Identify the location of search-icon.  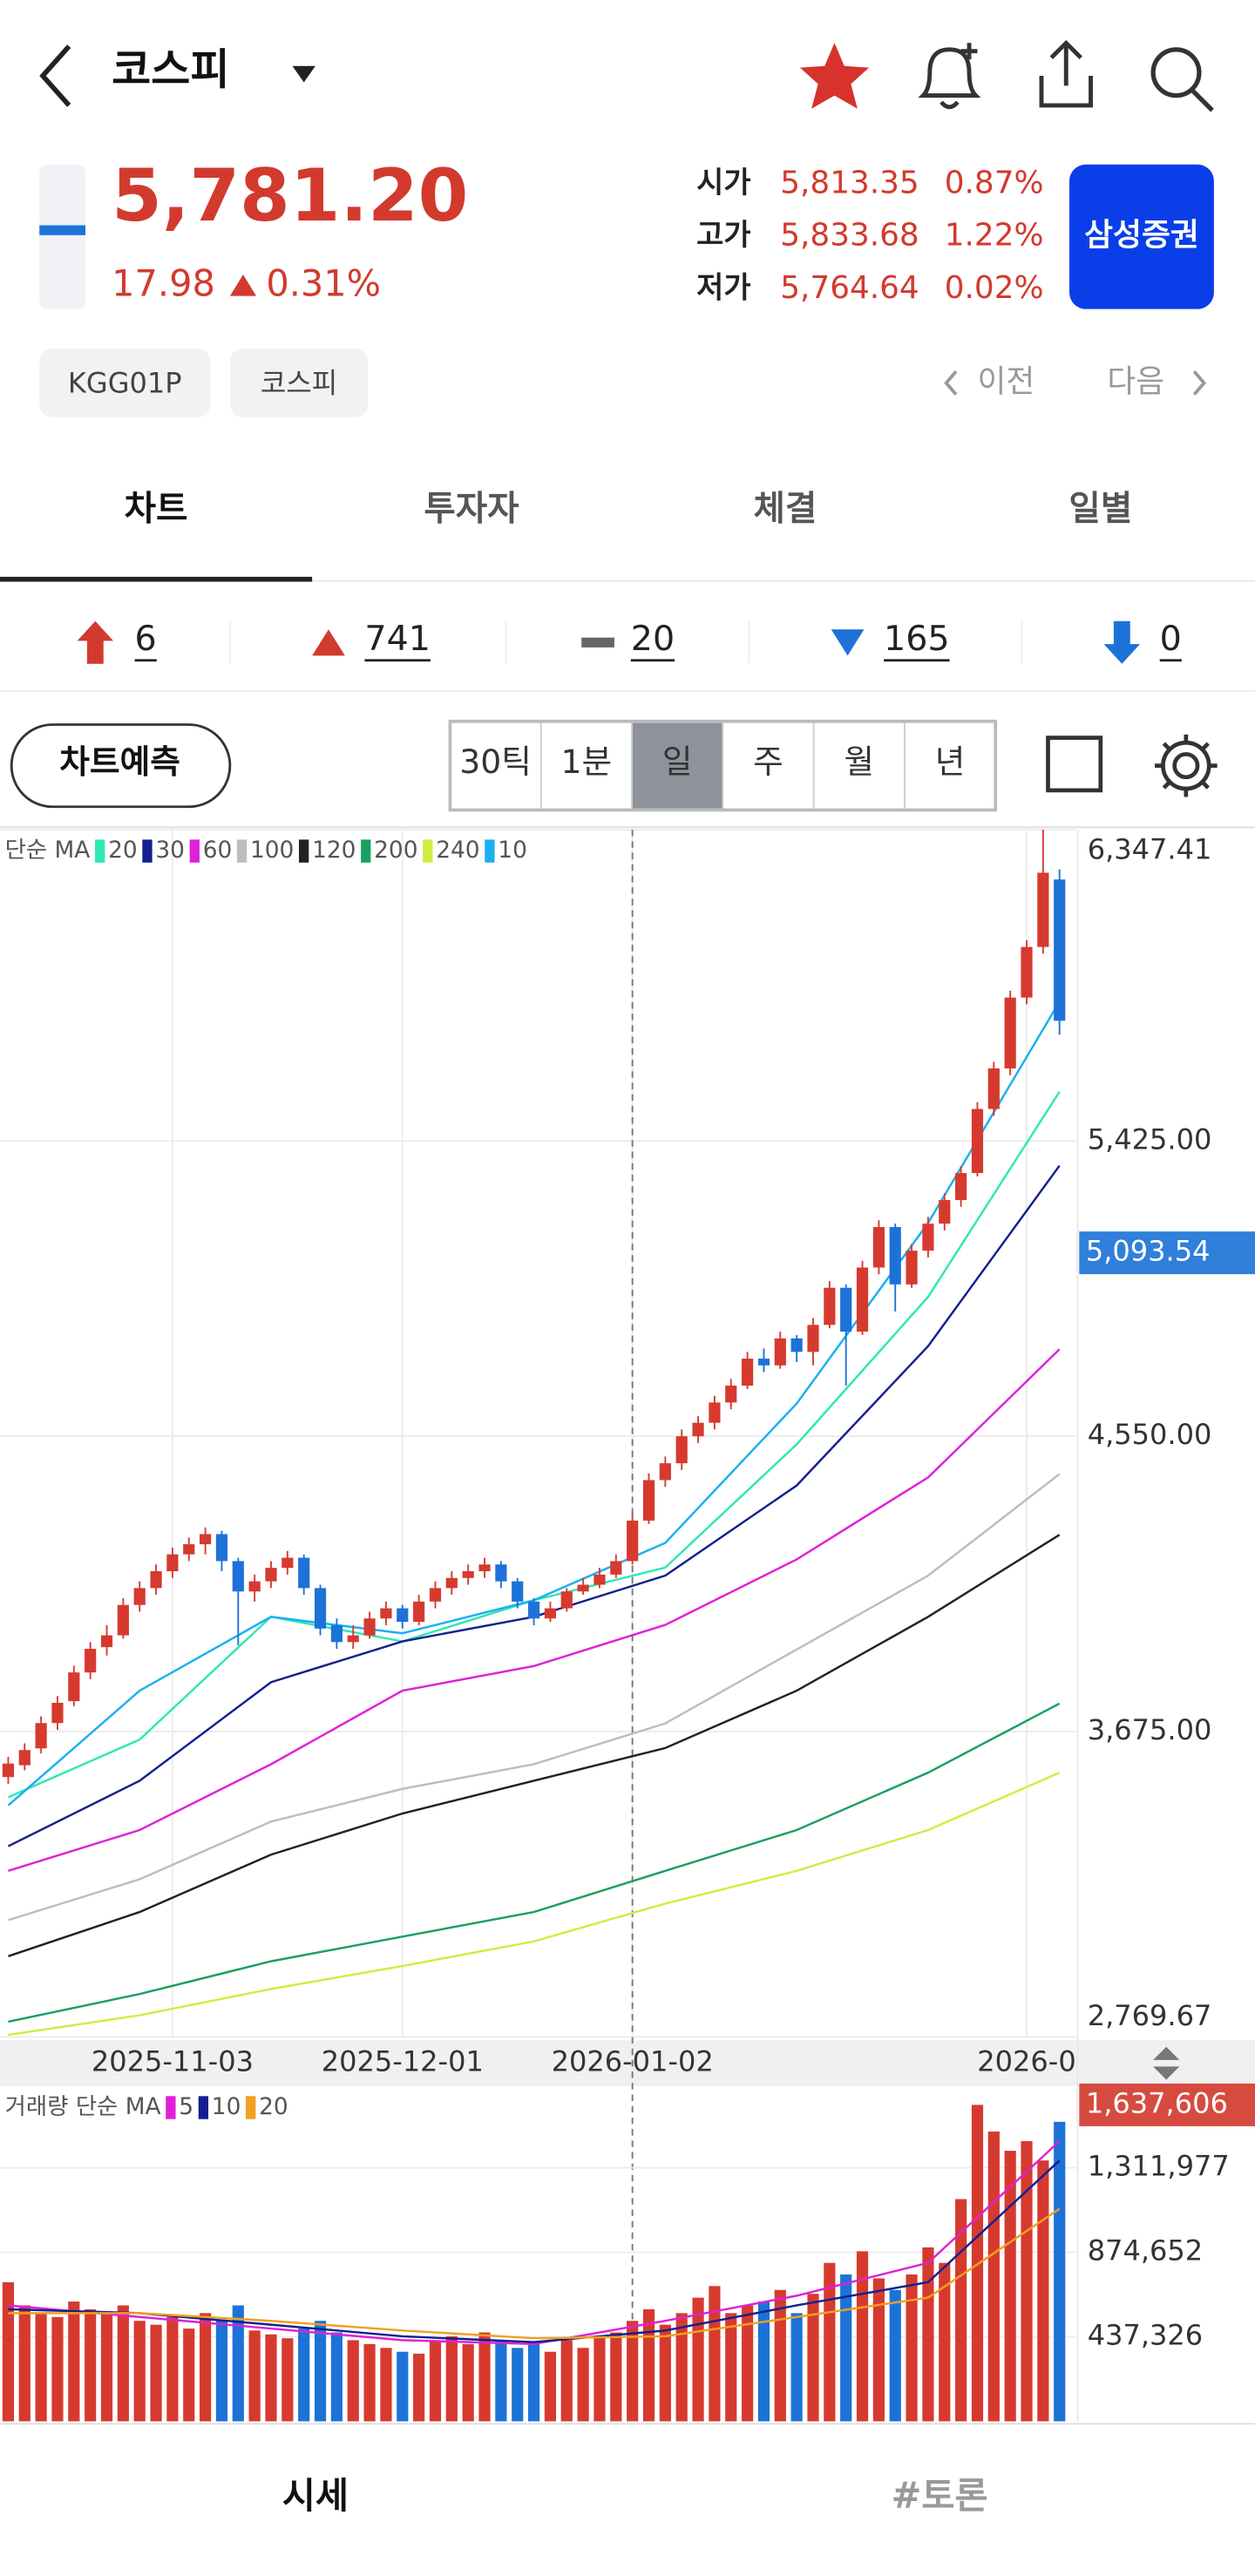
(1182, 80).